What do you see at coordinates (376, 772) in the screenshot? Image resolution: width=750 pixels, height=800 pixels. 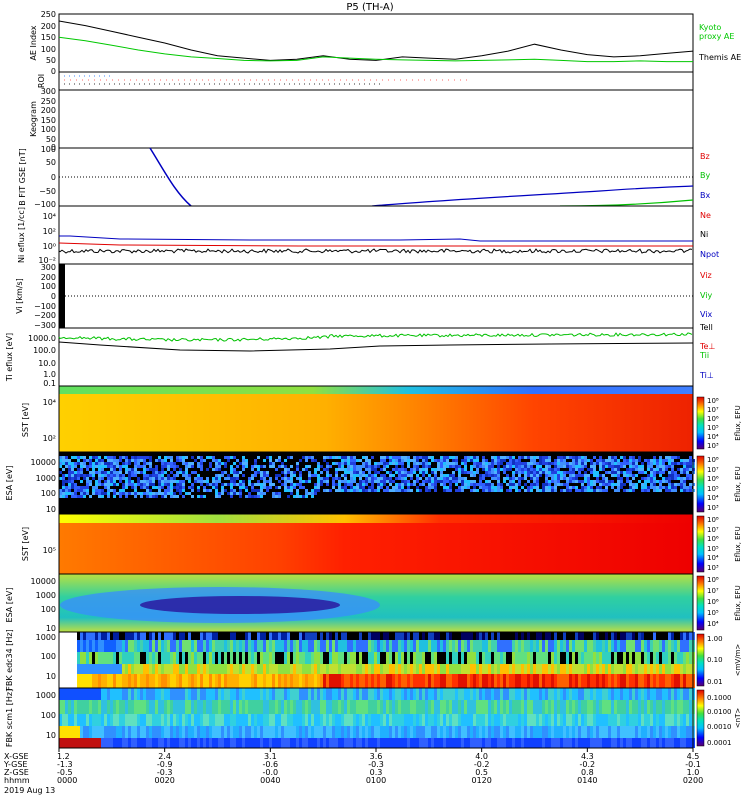 I see `x-axis-tick-label: 0.3` at bounding box center [376, 772].